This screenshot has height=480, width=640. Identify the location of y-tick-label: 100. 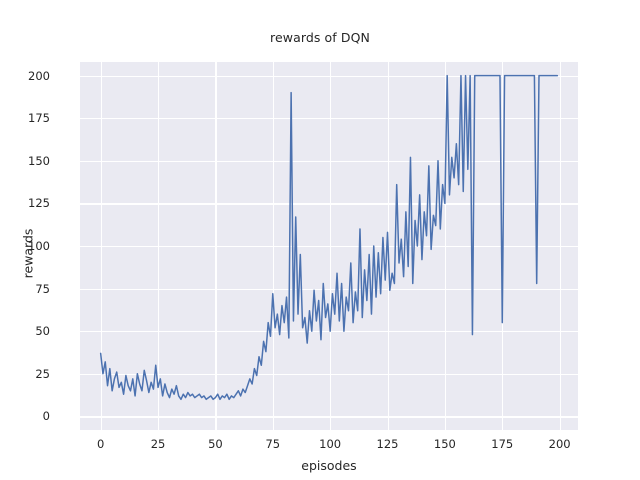
(39, 246).